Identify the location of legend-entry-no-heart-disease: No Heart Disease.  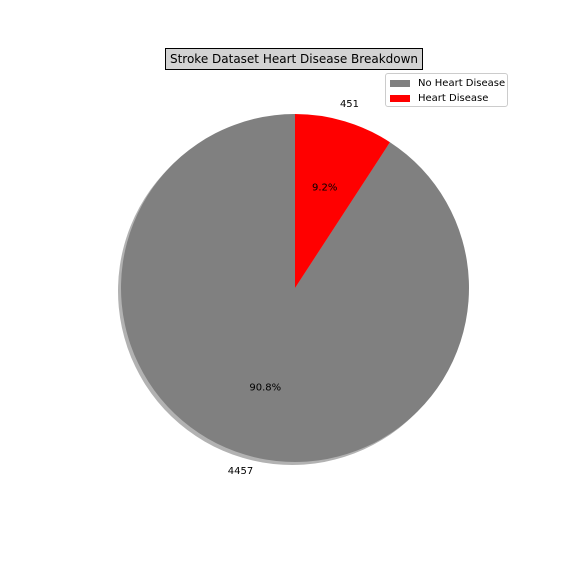
(448, 83).